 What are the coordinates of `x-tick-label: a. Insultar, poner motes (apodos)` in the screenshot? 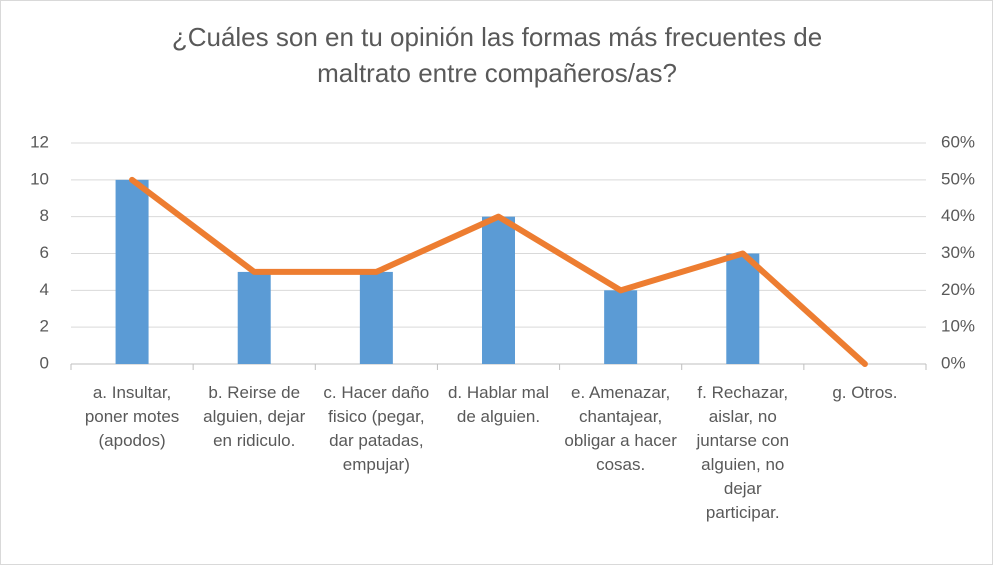 It's located at (132, 416).